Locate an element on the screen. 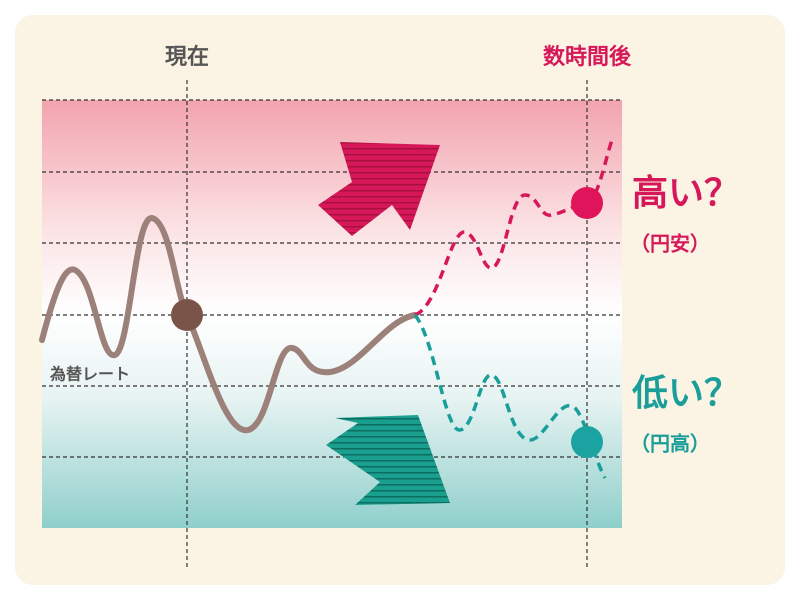 The image size is (800, 600). down-arrow is located at coordinates (388, 460).